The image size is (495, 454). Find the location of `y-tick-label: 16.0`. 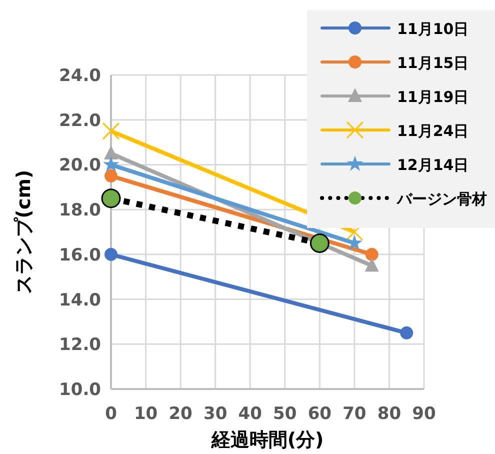

y-tick-label: 16.0 is located at coordinates (80, 255).